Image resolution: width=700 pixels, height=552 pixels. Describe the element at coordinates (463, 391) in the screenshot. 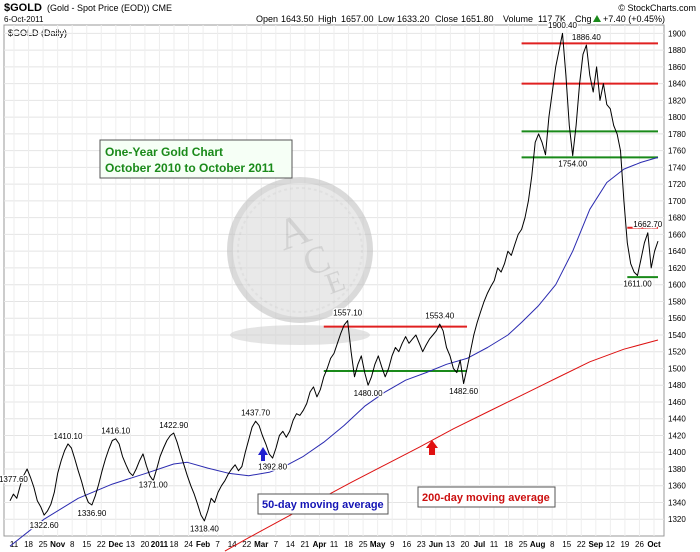

I see `price-label: 1482.60` at that location.